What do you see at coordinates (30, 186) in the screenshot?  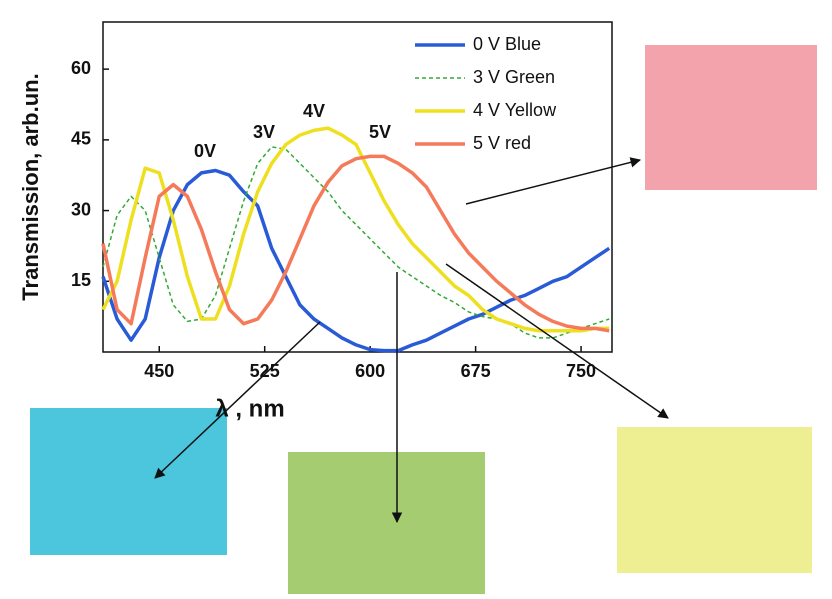 I see `y-axis-label: Transmission, arb.un.` at bounding box center [30, 186].